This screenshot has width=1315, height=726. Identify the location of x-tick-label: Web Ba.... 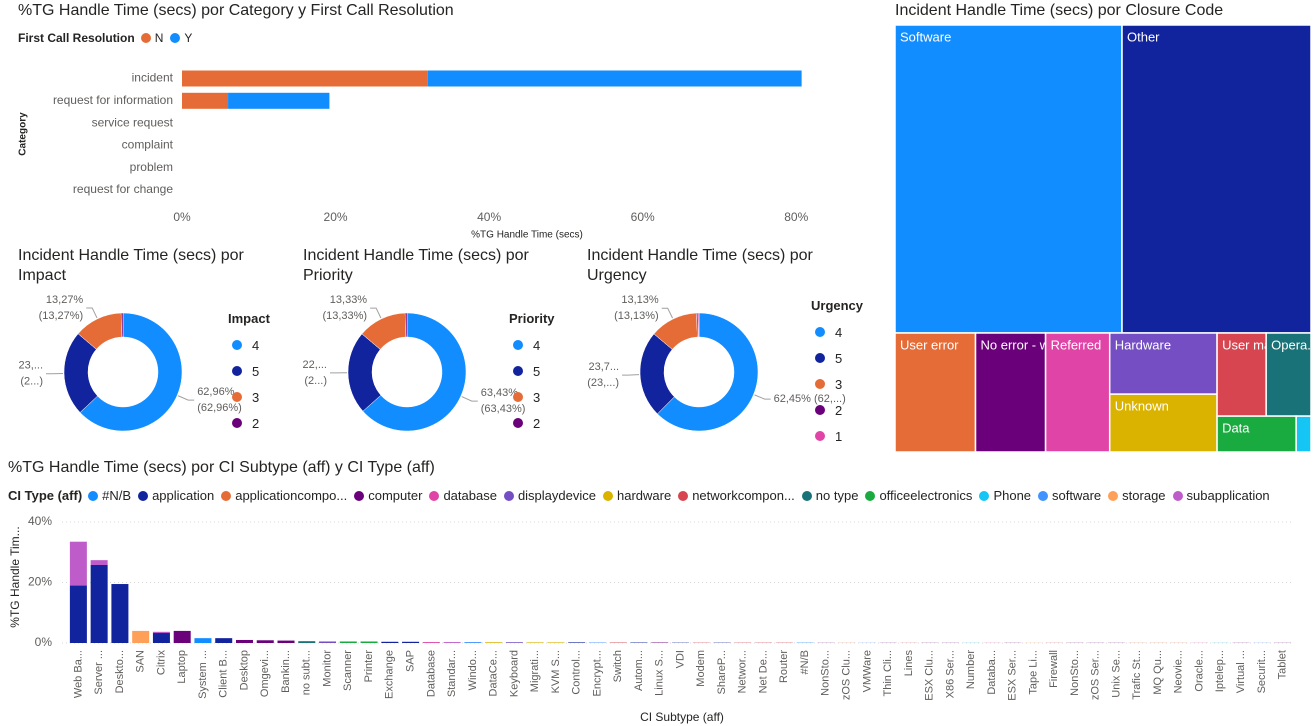
(78, 674).